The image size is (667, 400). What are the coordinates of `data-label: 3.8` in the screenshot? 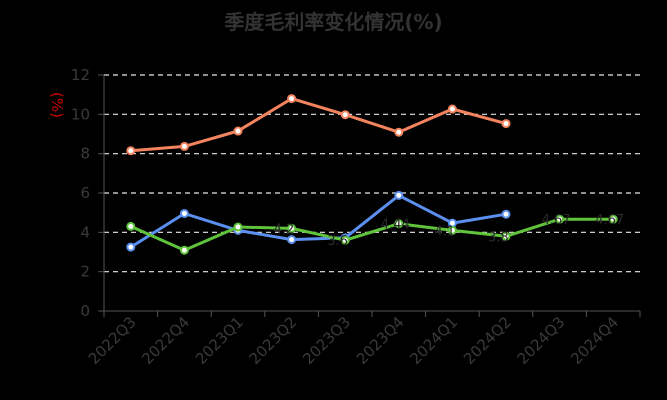 It's located at (498, 237).